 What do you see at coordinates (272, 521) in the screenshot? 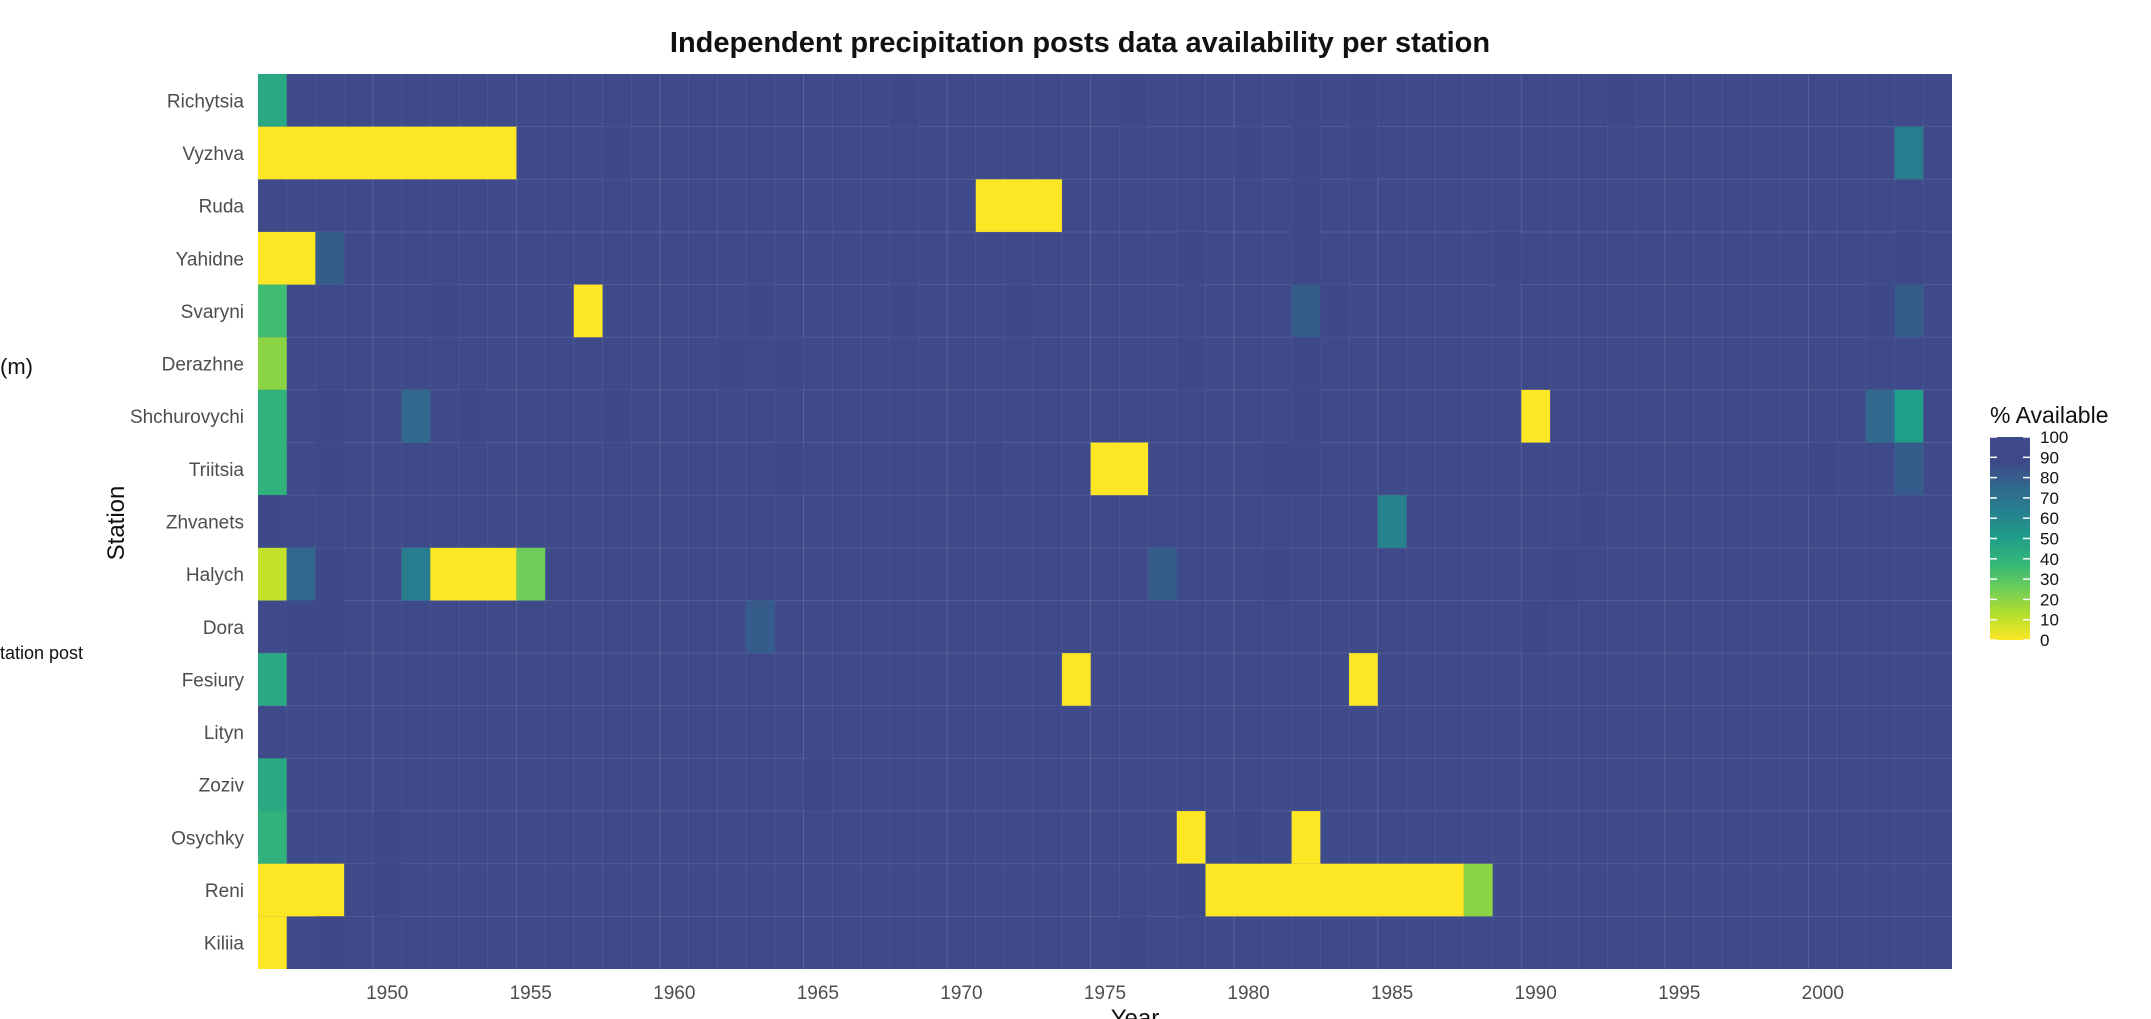
I see `heatmap-cell-zhvanets-1946` at bounding box center [272, 521].